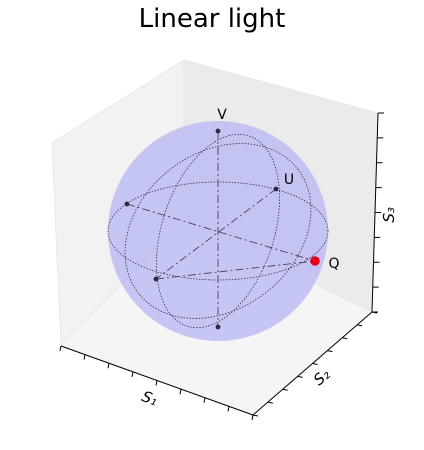  I want to click on x-axis-ticks, so click(156, 383).